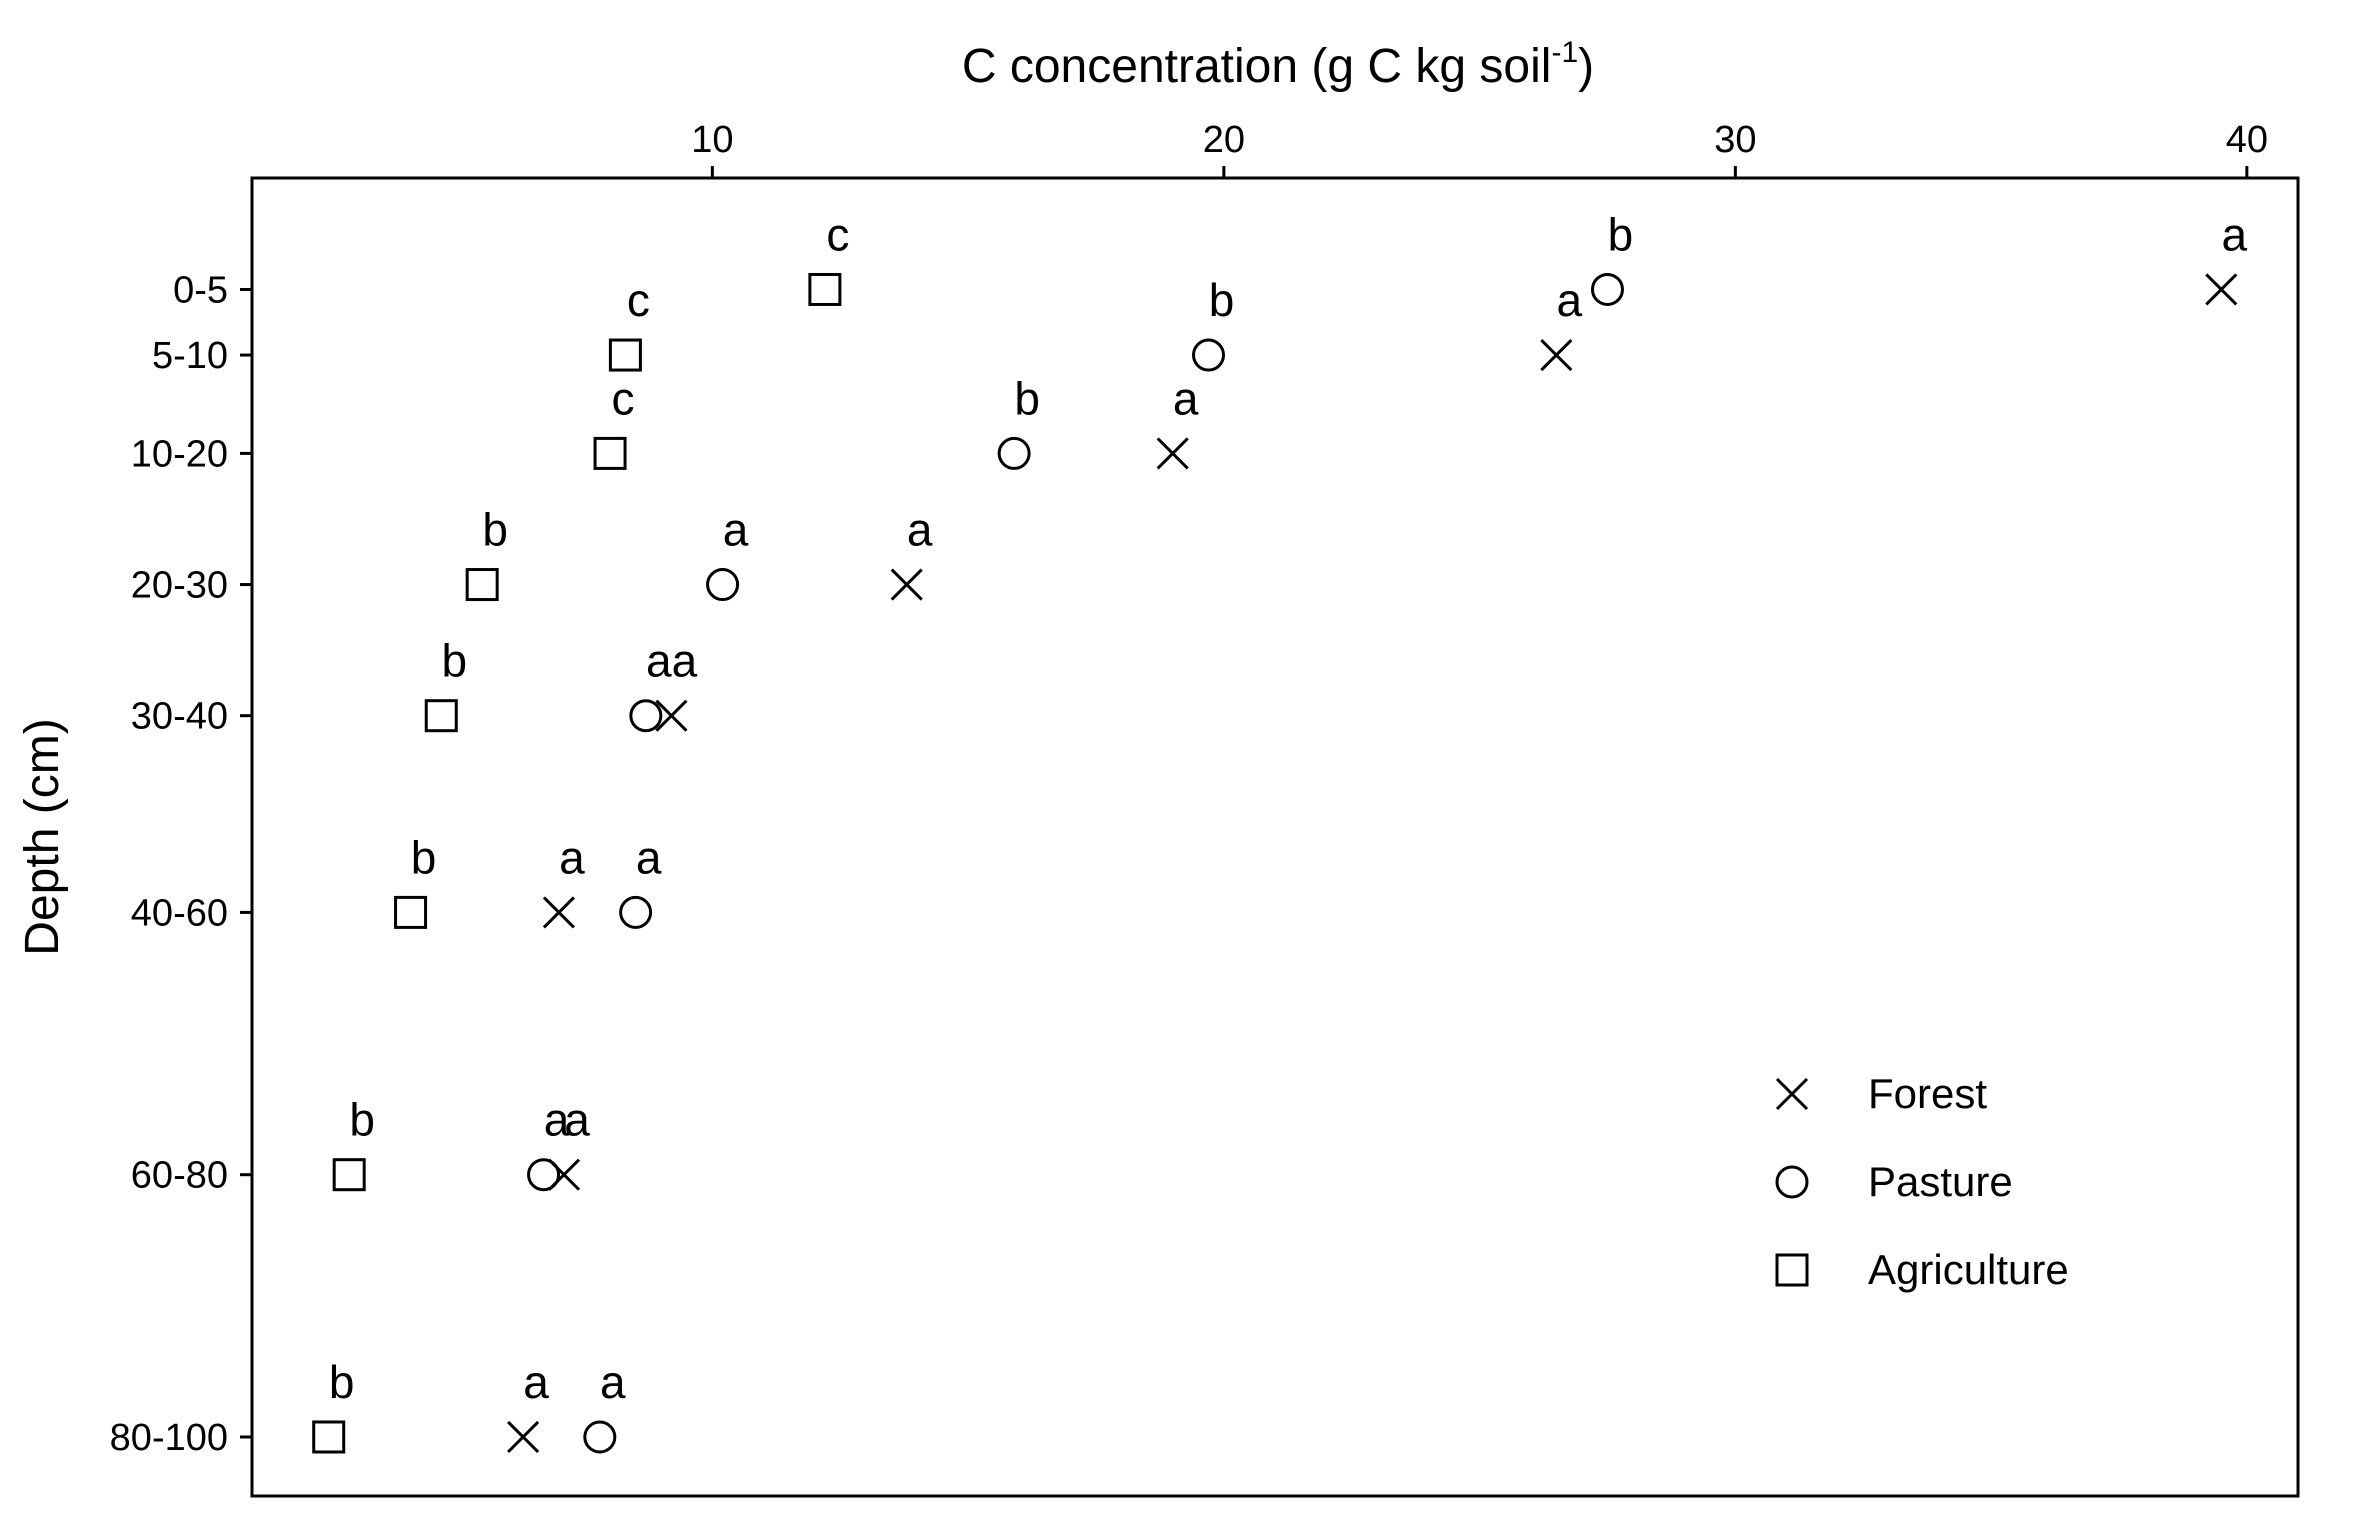  Describe the element at coordinates (1257, 66) in the screenshot. I see `x-axis-label-main: C concentration (g C kg soil` at that location.